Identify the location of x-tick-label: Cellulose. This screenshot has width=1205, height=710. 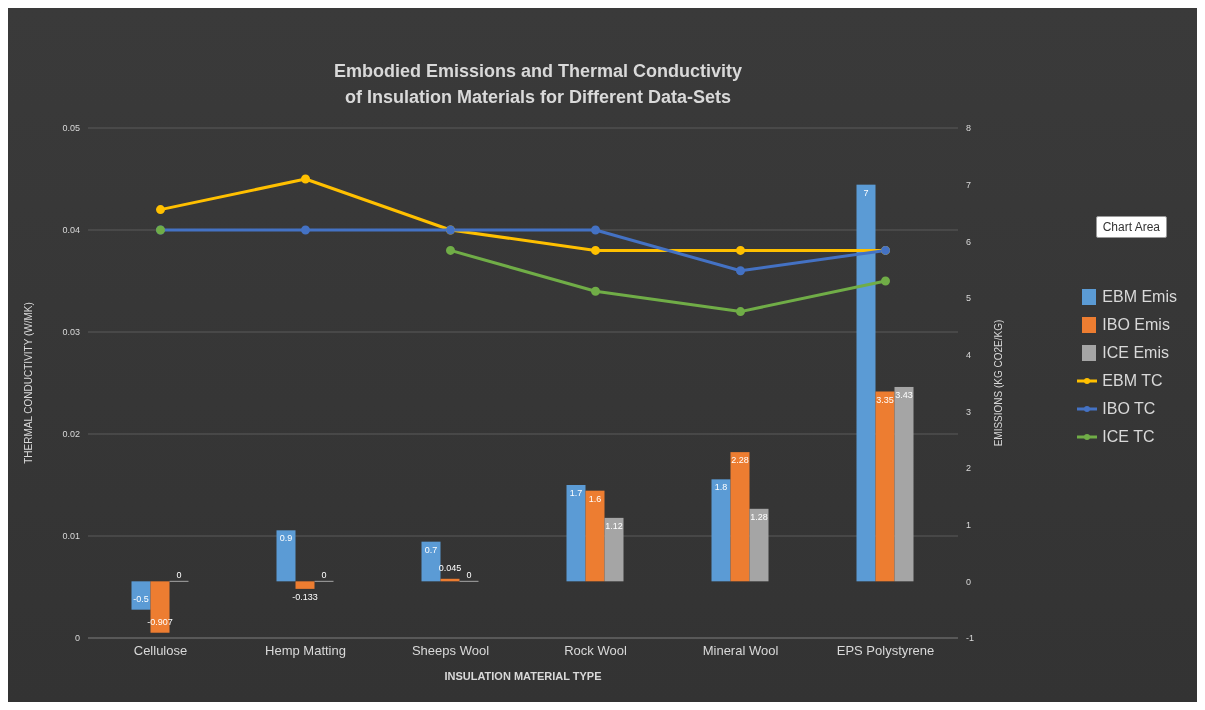
(160, 651).